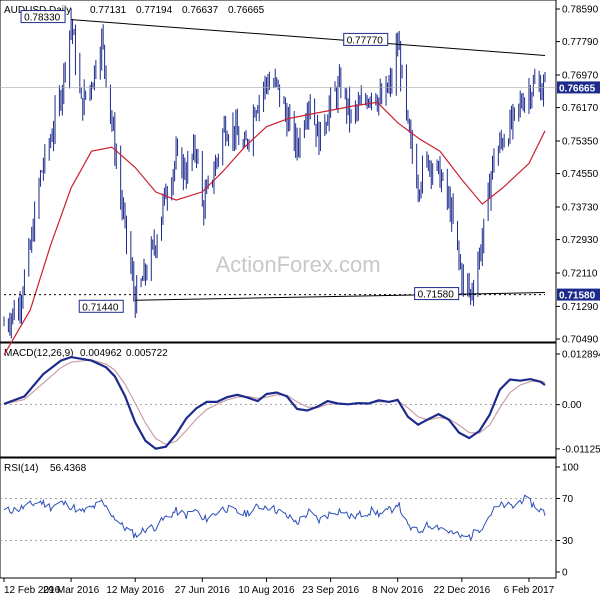 The width and height of the screenshot is (600, 600). Describe the element at coordinates (580, 208) in the screenshot. I see `price-ytick-label: 0.73730` at that location.